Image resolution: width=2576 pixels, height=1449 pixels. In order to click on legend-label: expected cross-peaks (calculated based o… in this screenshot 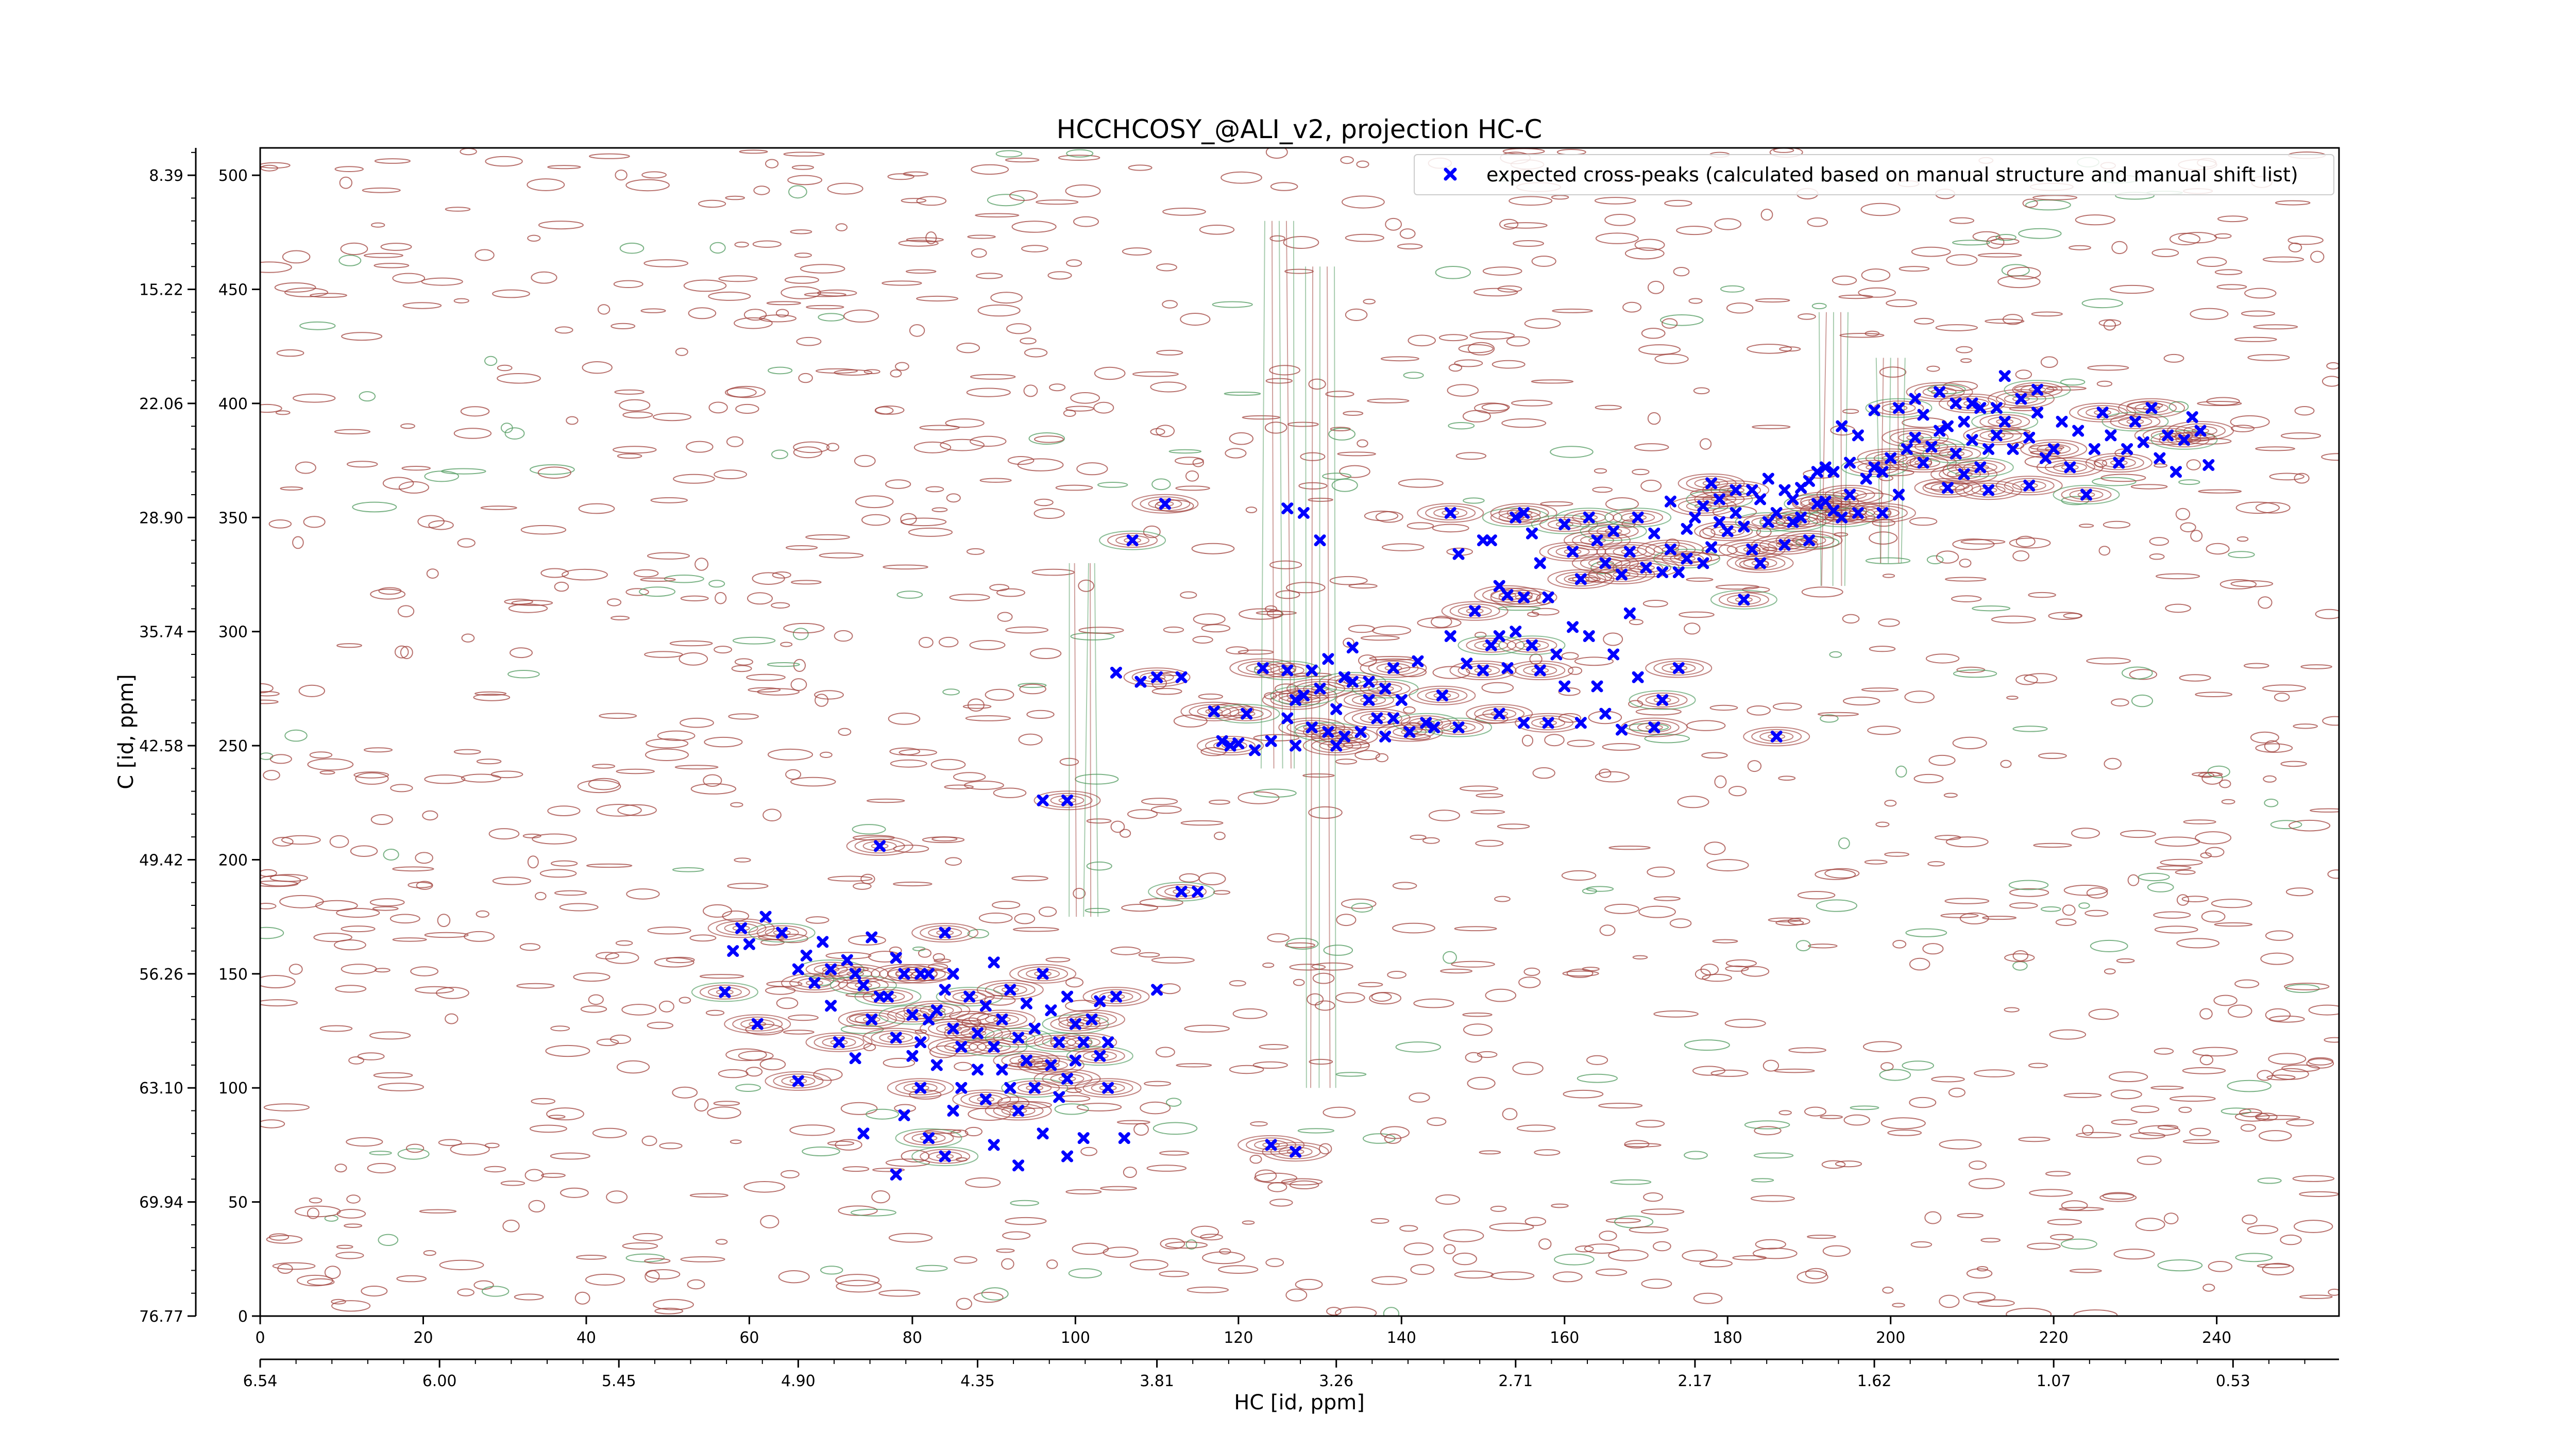, I will do `click(1892, 174)`.